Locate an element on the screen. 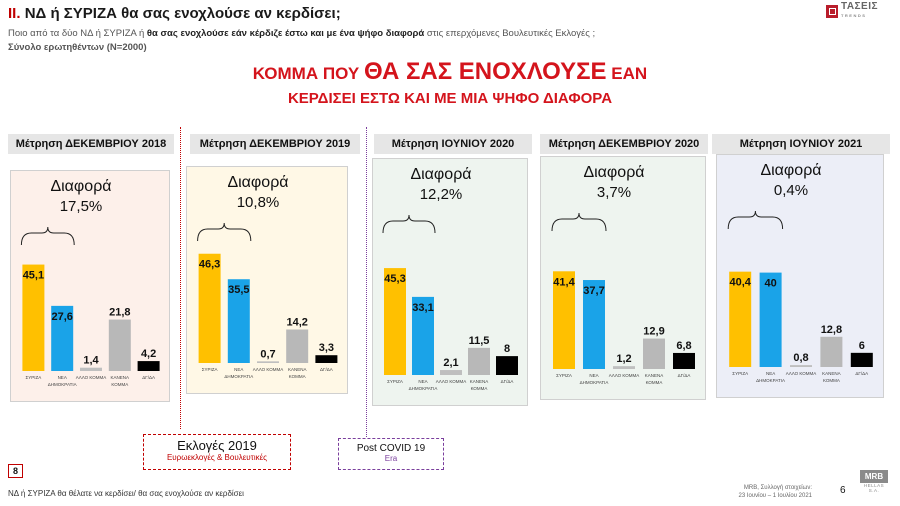 The image size is (900, 506). value-label-nd: 35,5 is located at coordinates (238, 290).